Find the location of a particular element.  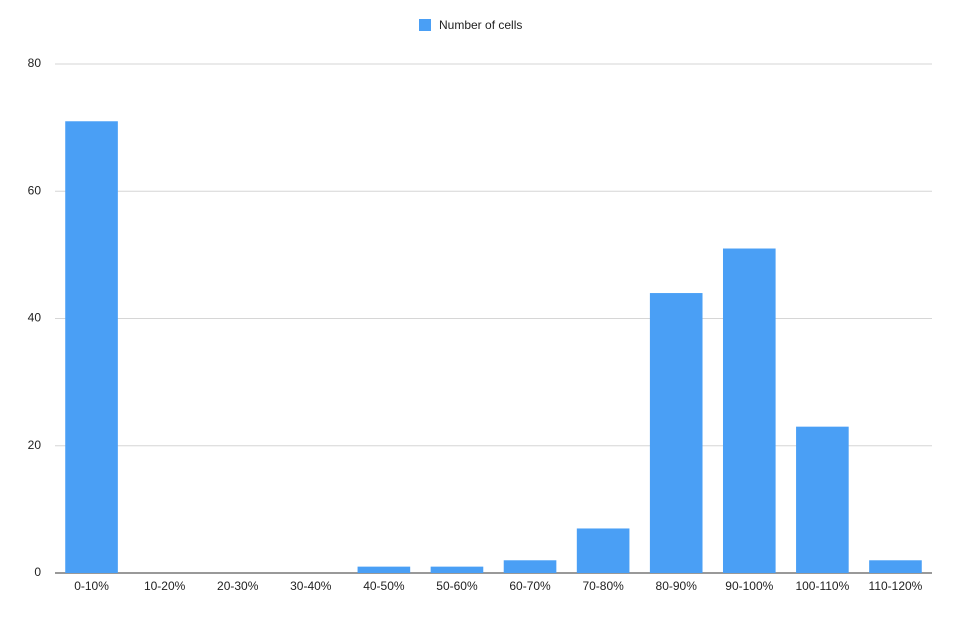

legend-label: Number of cells is located at coordinates (480, 25).